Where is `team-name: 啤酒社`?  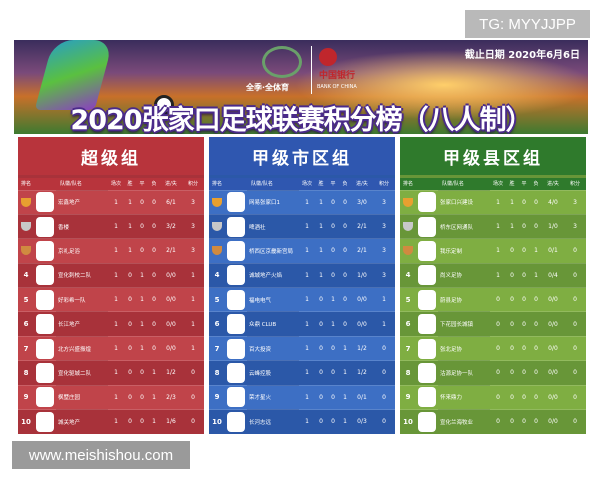
team-name: 啤酒社 is located at coordinates (273, 226).